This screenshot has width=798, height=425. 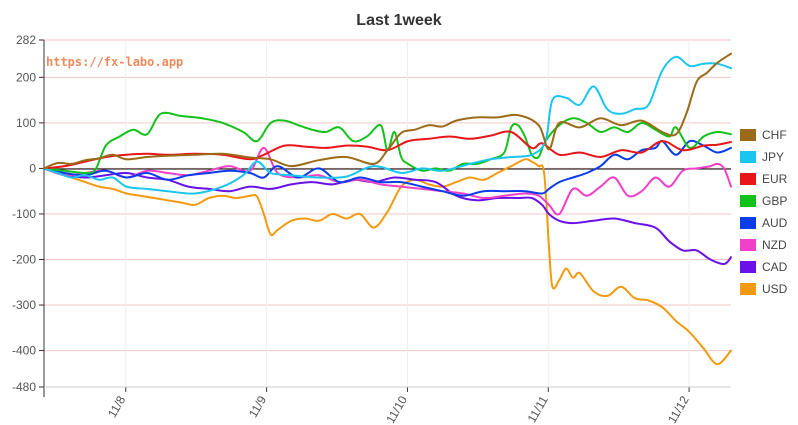 I want to click on legend-swatch-cad, so click(x=748, y=267).